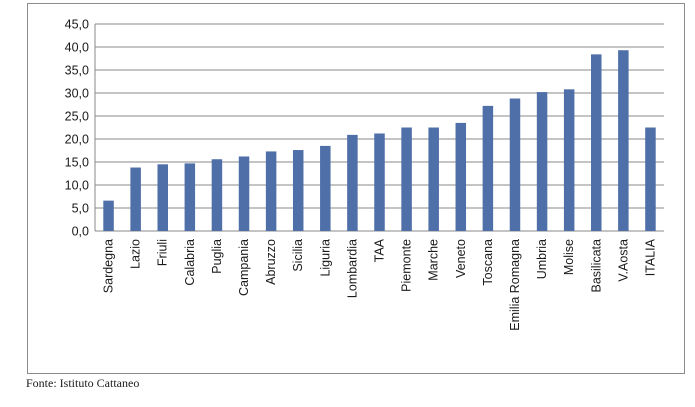 The width and height of the screenshot is (695, 407). I want to click on source-note: Fonte: Istituto Cattaneo, so click(83, 383).